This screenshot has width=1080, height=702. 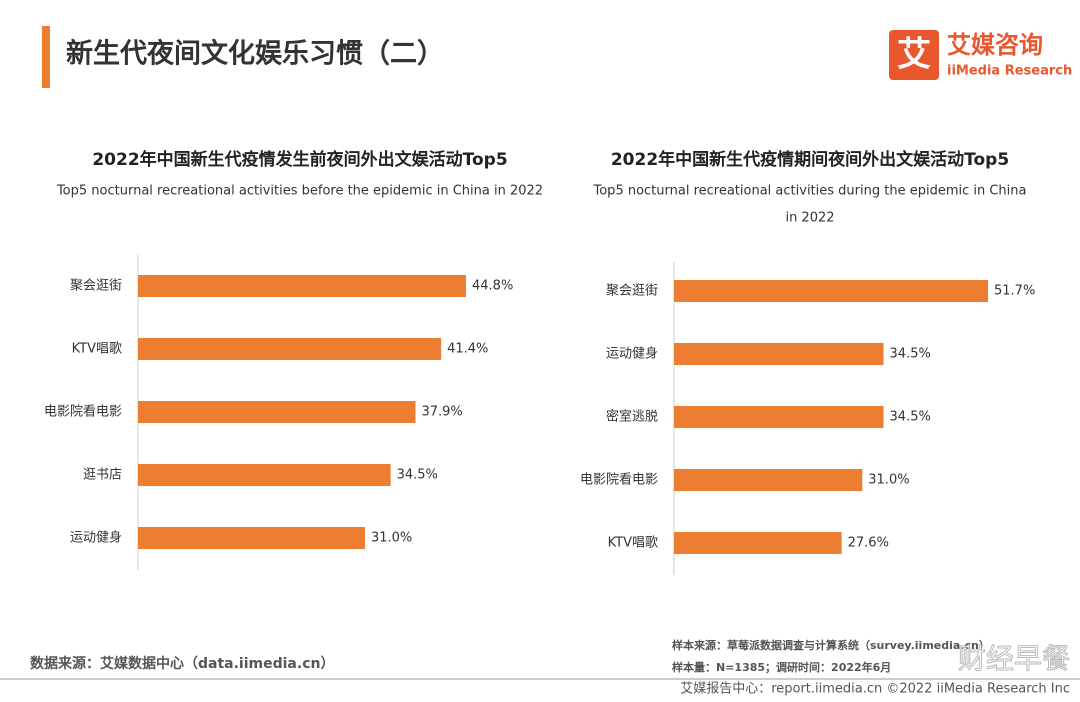 I want to click on logo-box, so click(x=914, y=55).